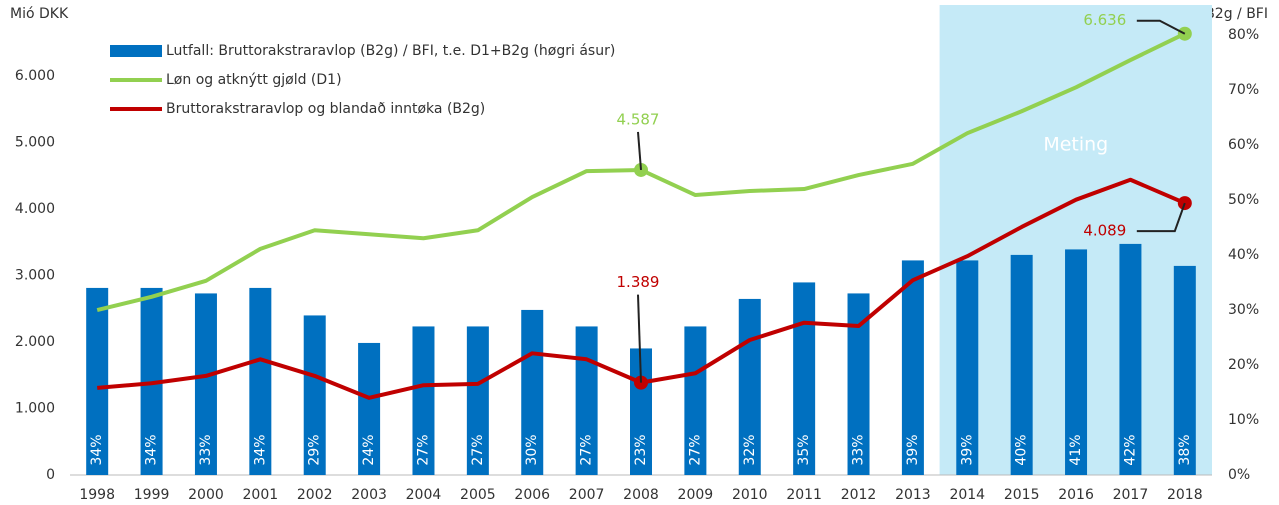  What do you see at coordinates (532, 449) in the screenshot?
I see `bar-value-label: 30%` at bounding box center [532, 449].